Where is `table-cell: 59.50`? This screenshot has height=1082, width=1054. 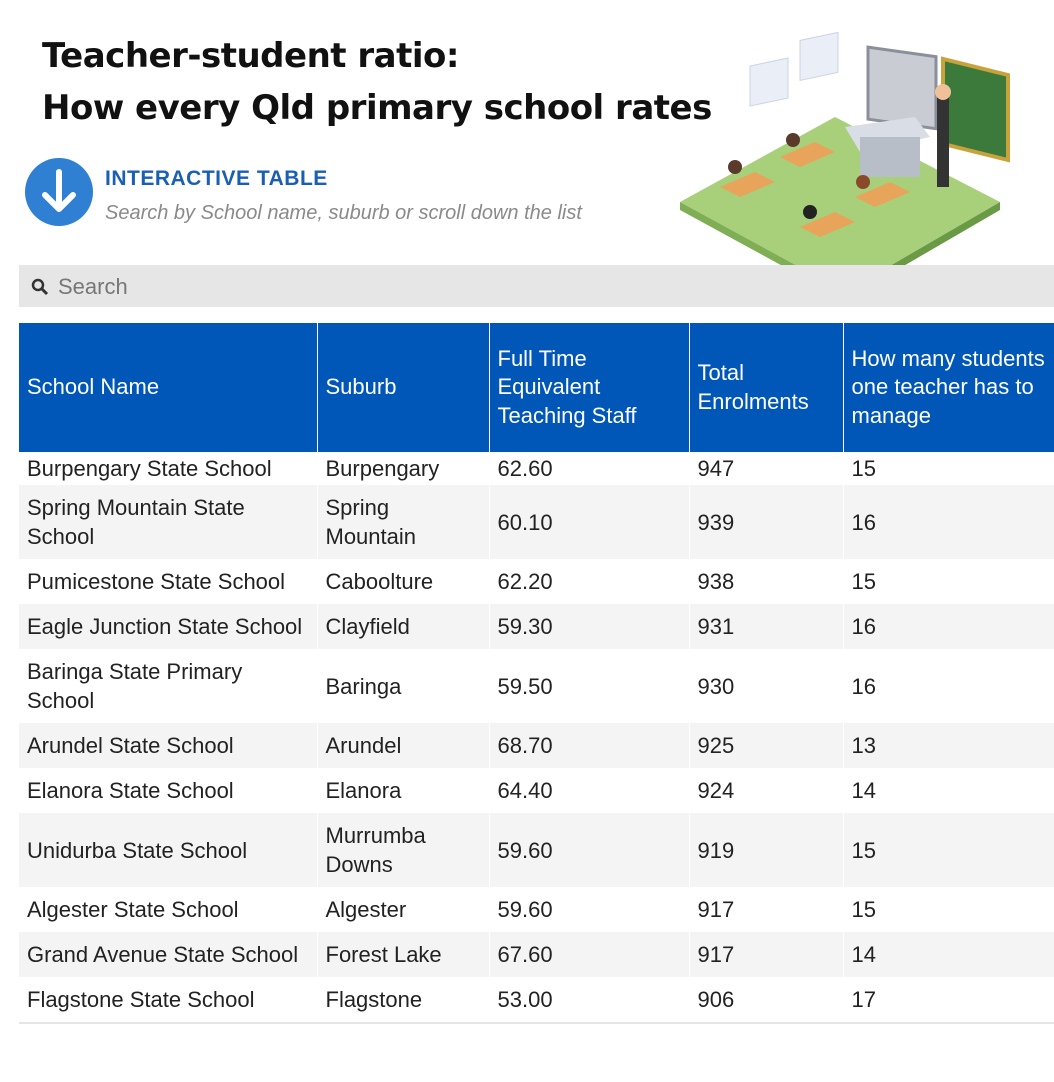 table-cell: 59.50 is located at coordinates (589, 686).